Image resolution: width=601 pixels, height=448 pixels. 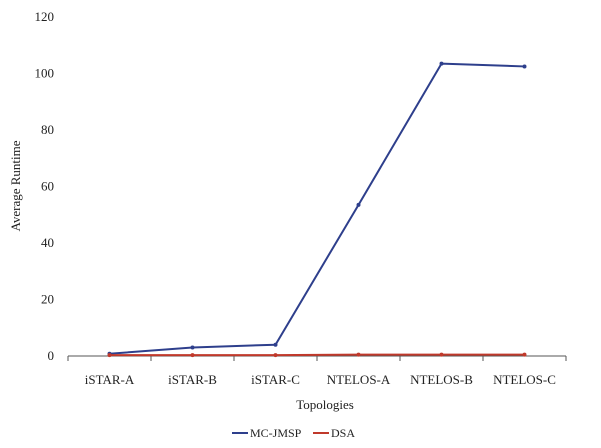 I want to click on y-axis-title: Average Runtime, so click(x=15, y=185).